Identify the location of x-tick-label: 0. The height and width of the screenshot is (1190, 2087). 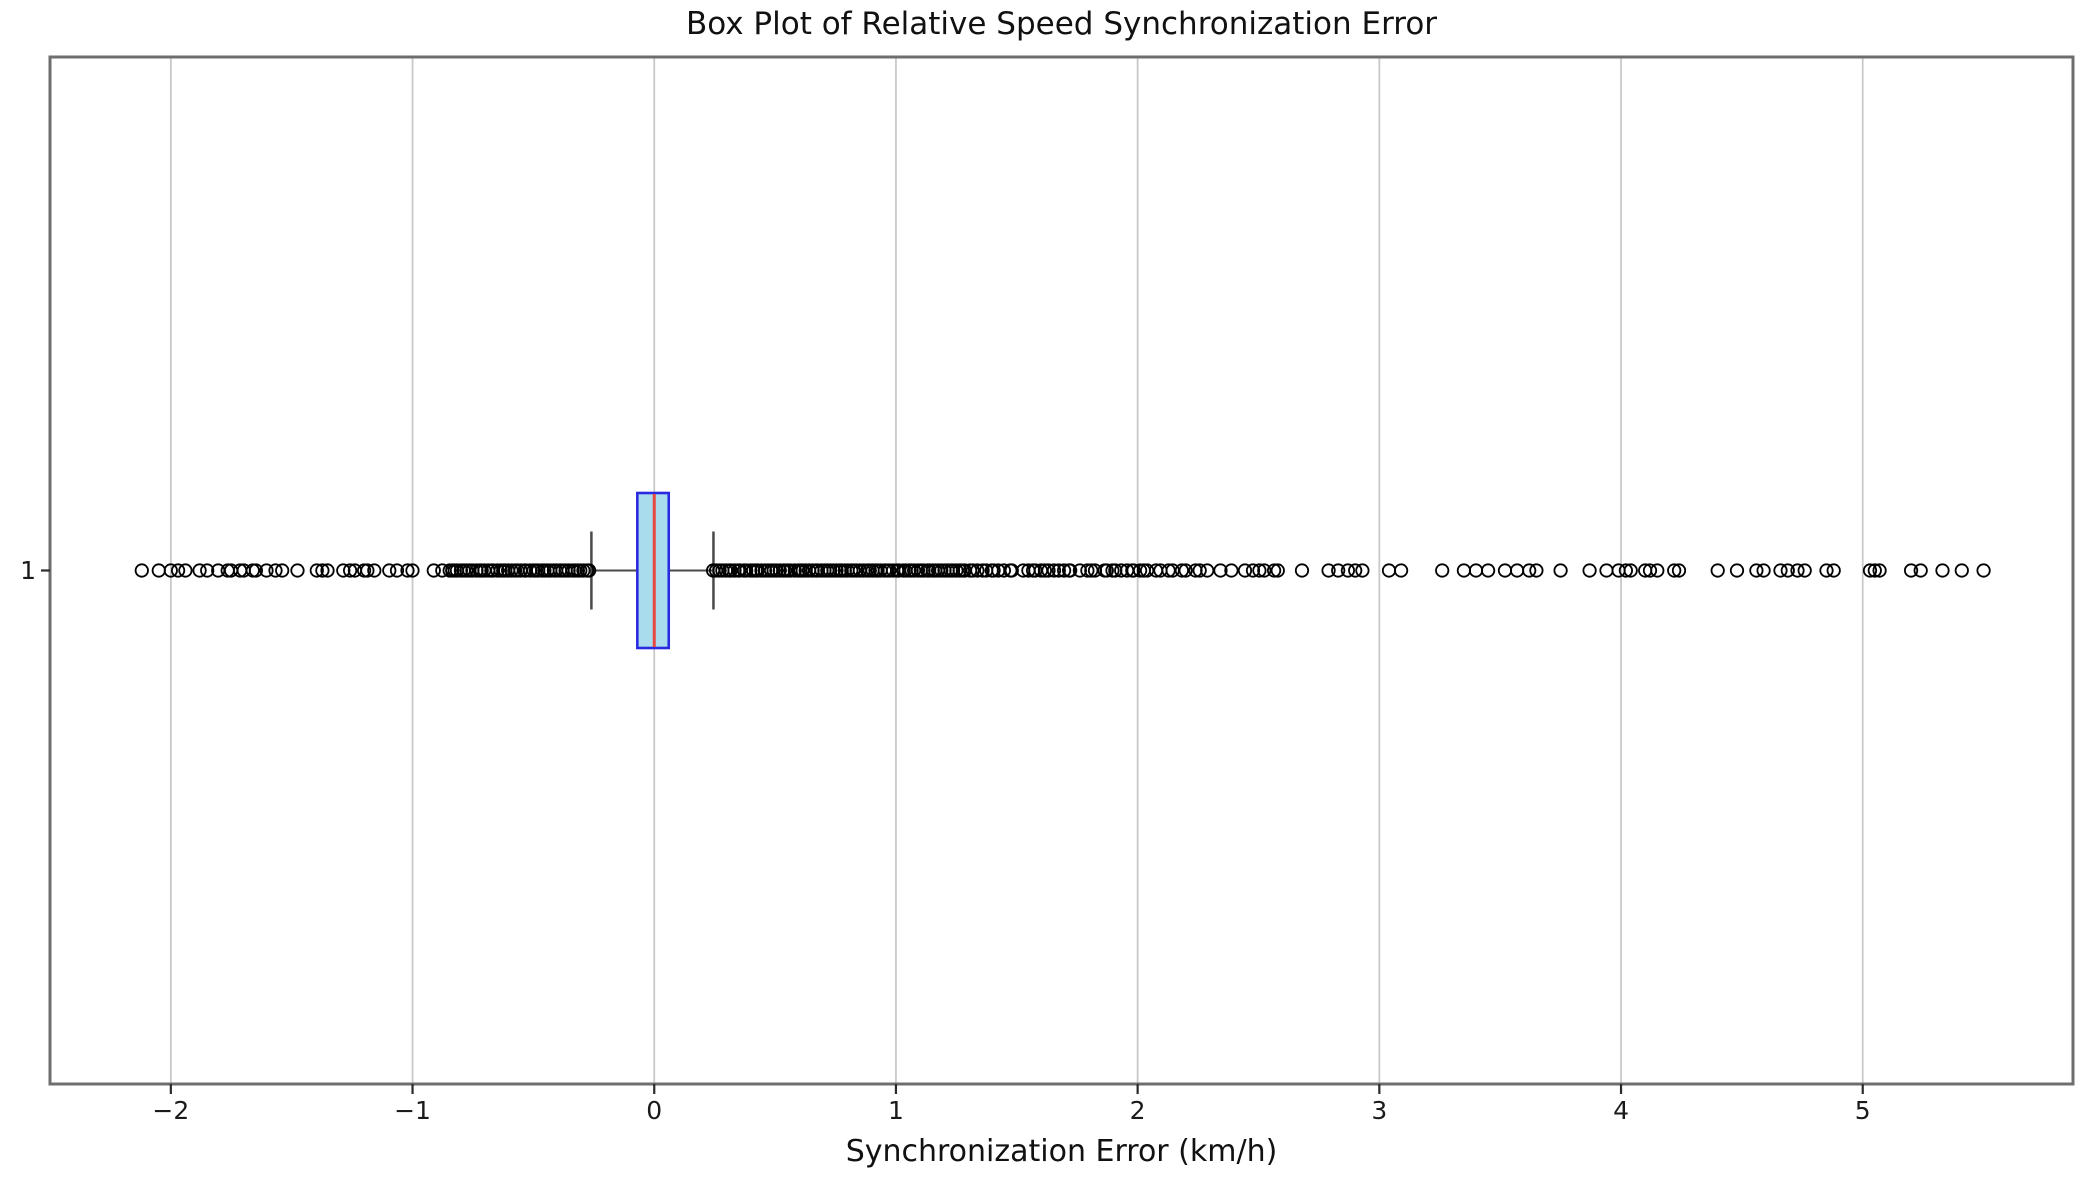
(654, 1110).